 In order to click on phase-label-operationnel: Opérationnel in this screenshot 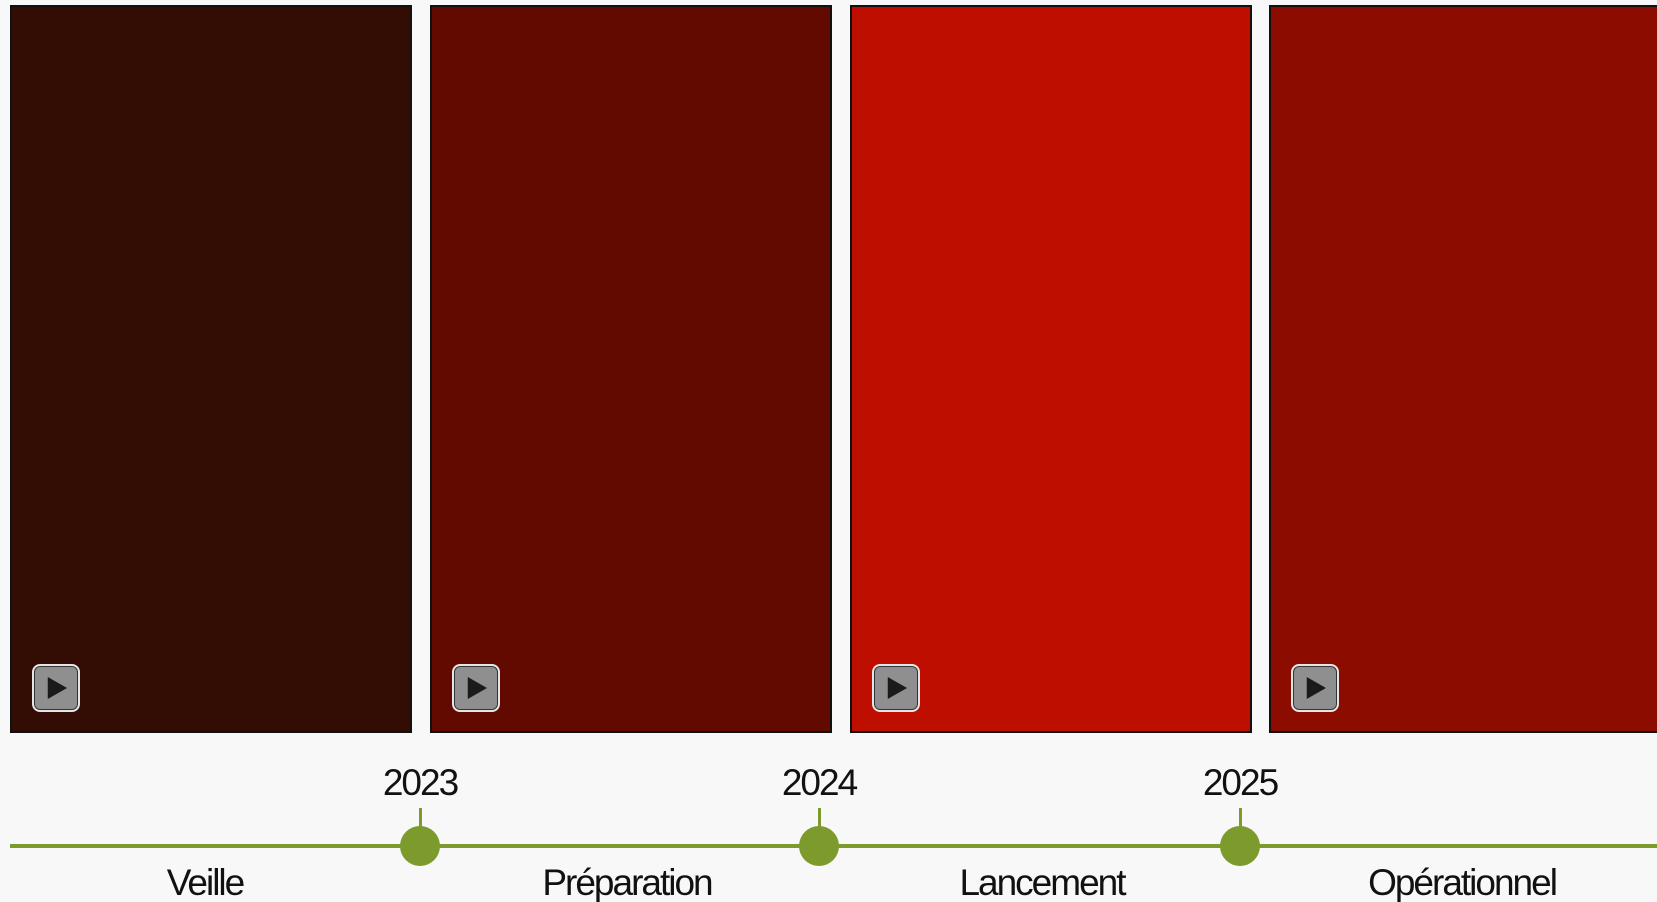, I will do `click(1463, 882)`.